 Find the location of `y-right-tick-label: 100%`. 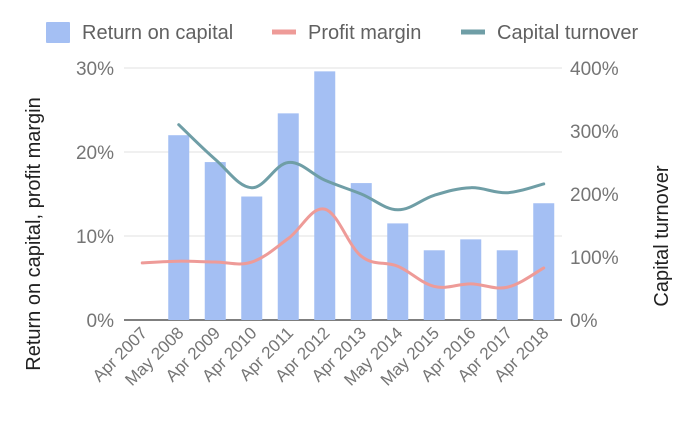

y-right-tick-label: 100% is located at coordinates (594, 258).